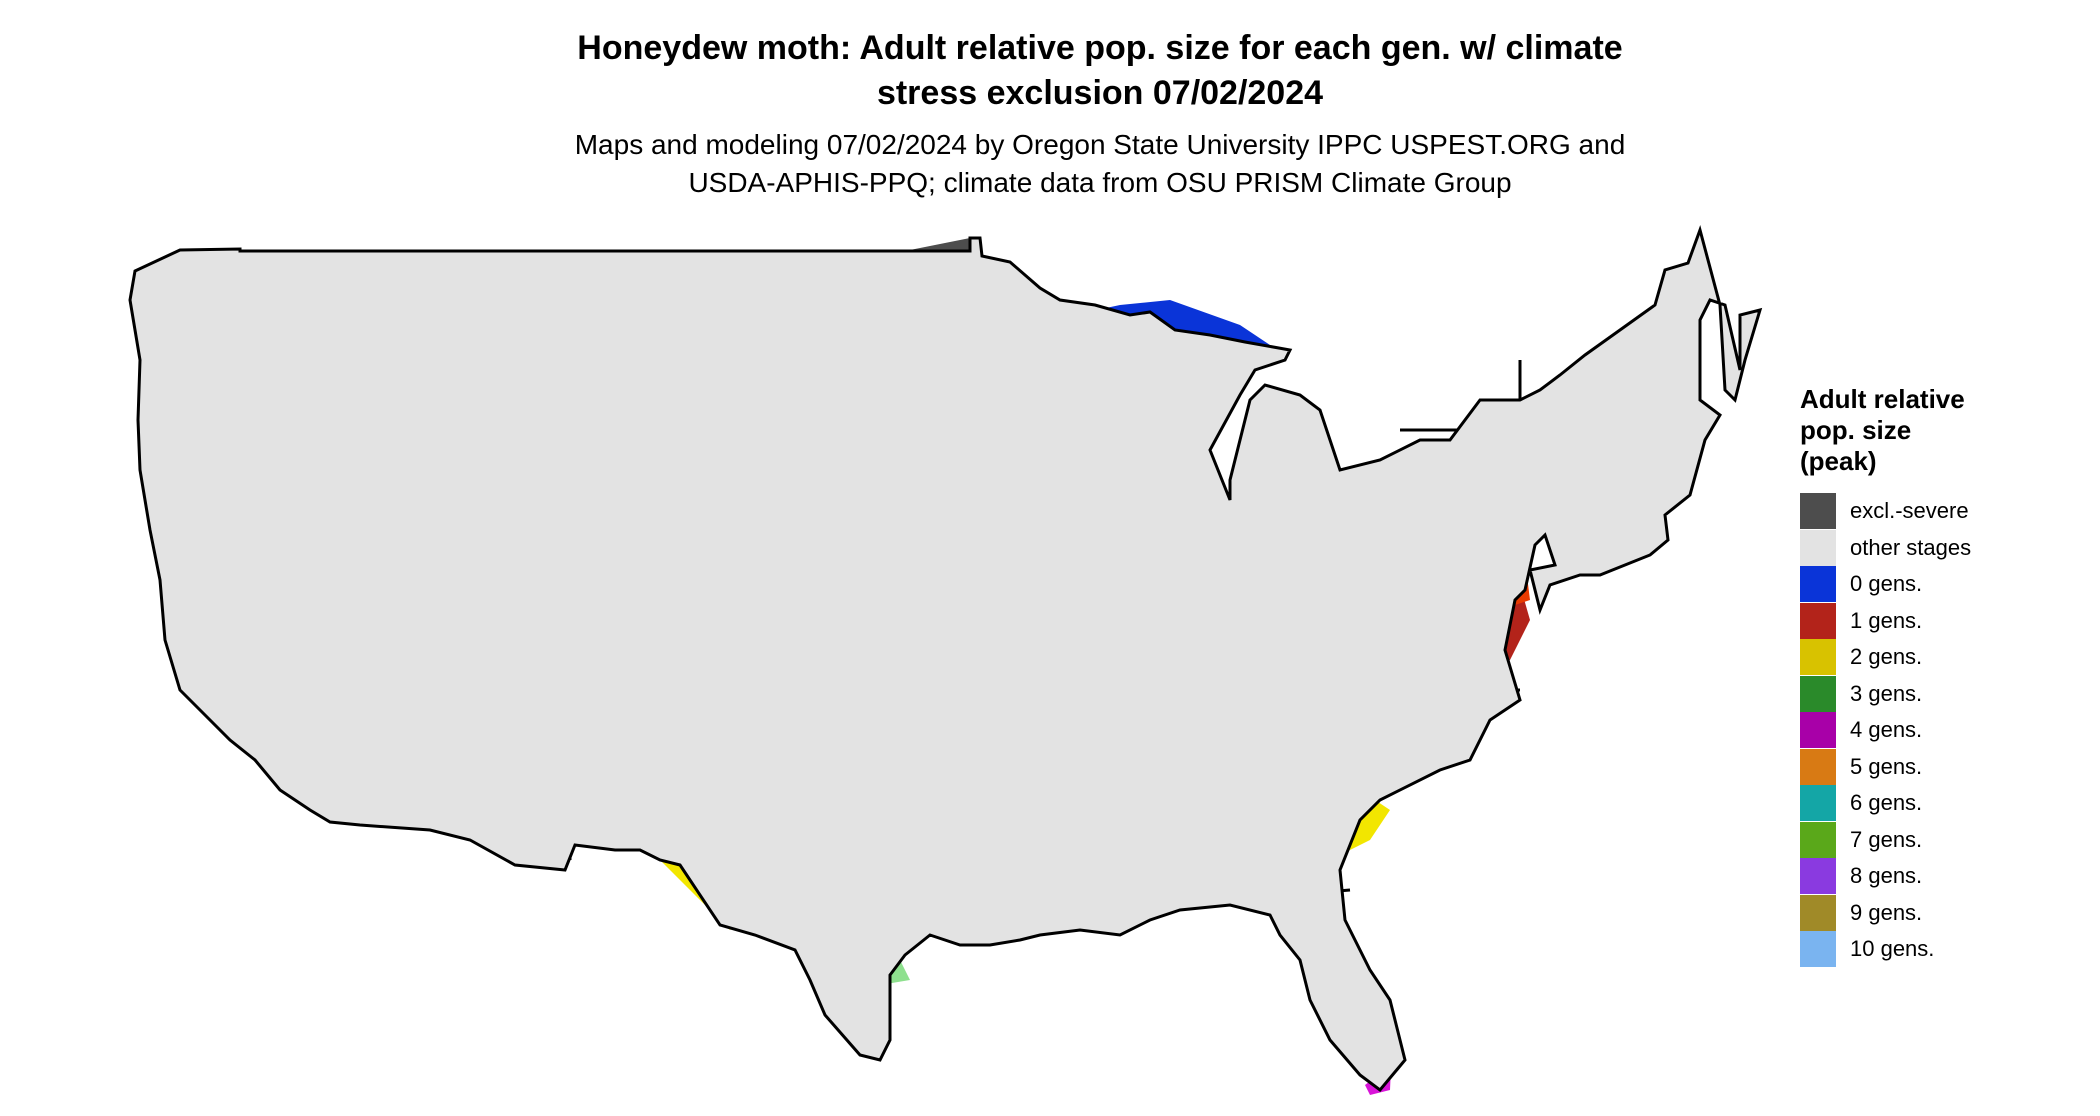  Describe the element at coordinates (1892, 949) in the screenshot. I see `legend-label: 10 gens.` at that location.